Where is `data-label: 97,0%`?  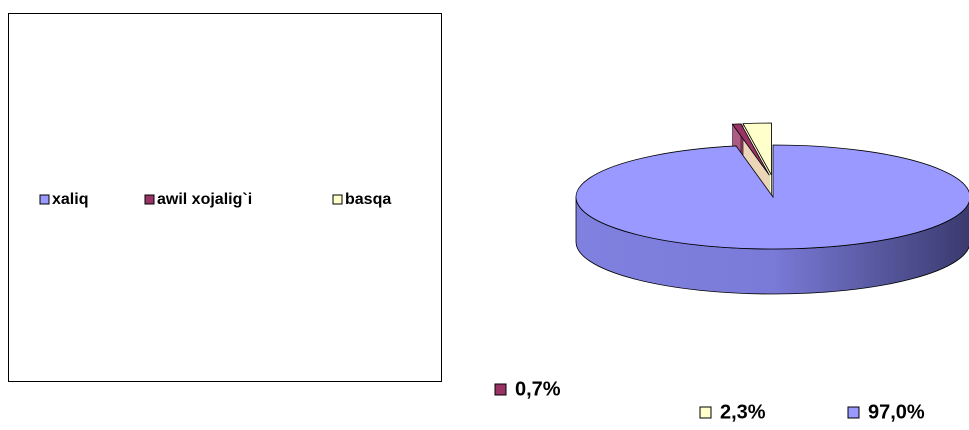
data-label: 97,0% is located at coordinates (896, 412).